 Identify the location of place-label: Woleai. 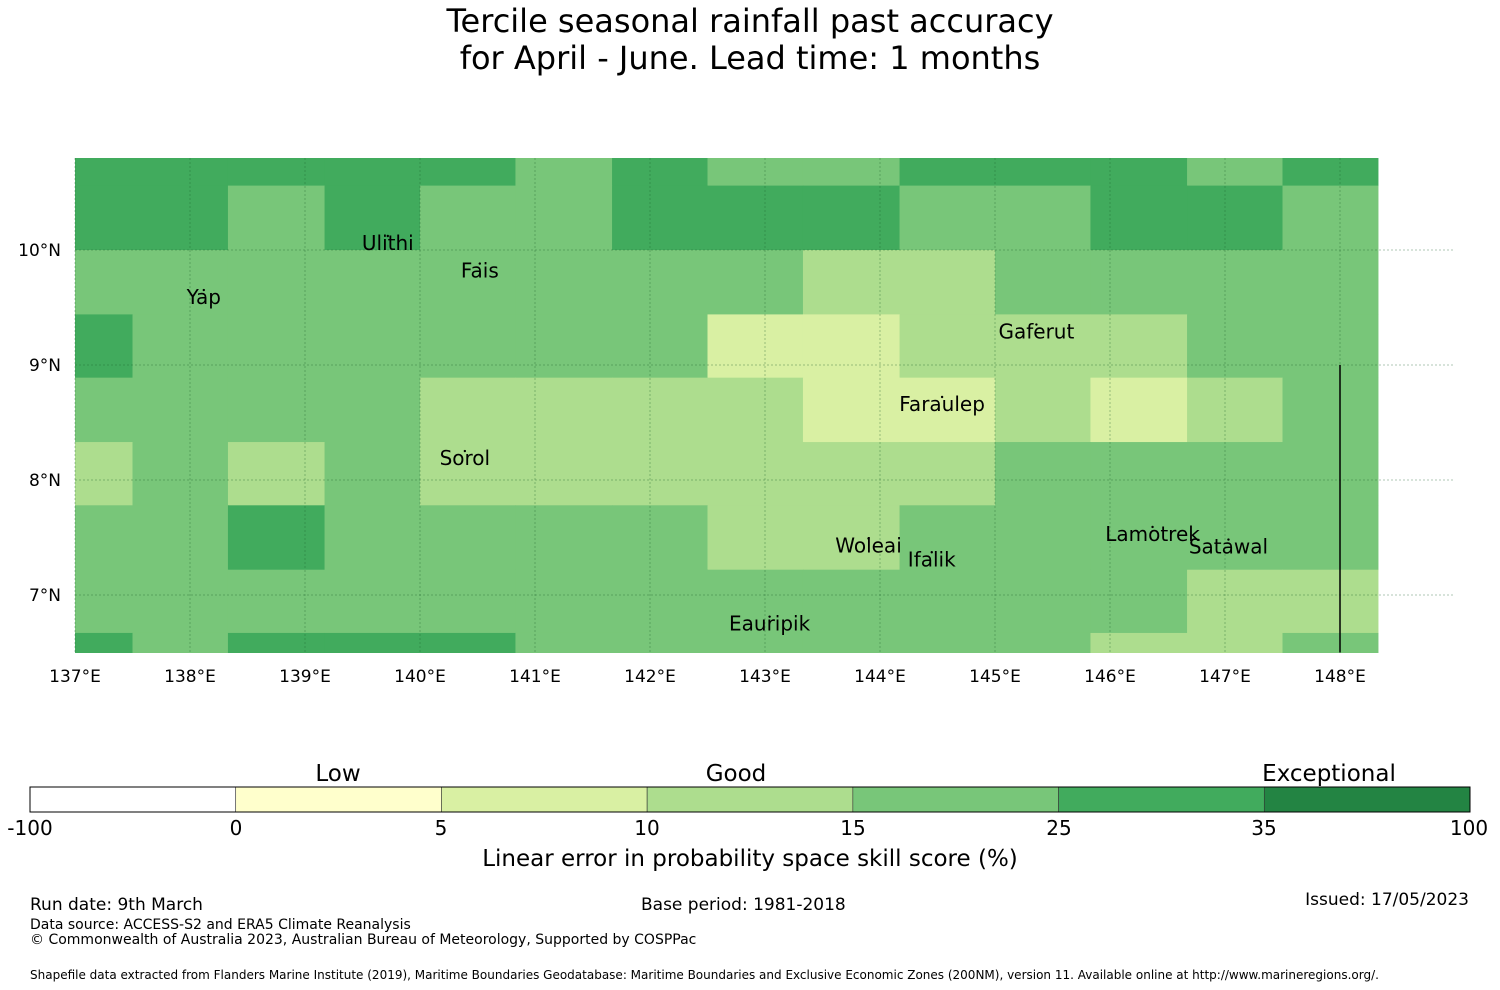
(868, 545).